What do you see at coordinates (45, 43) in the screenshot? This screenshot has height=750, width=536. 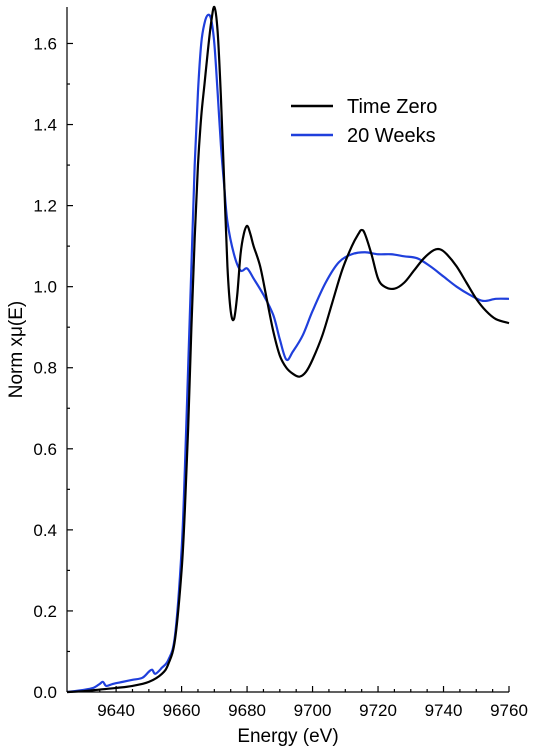 I see `y-tick-label: 1.6` at bounding box center [45, 43].